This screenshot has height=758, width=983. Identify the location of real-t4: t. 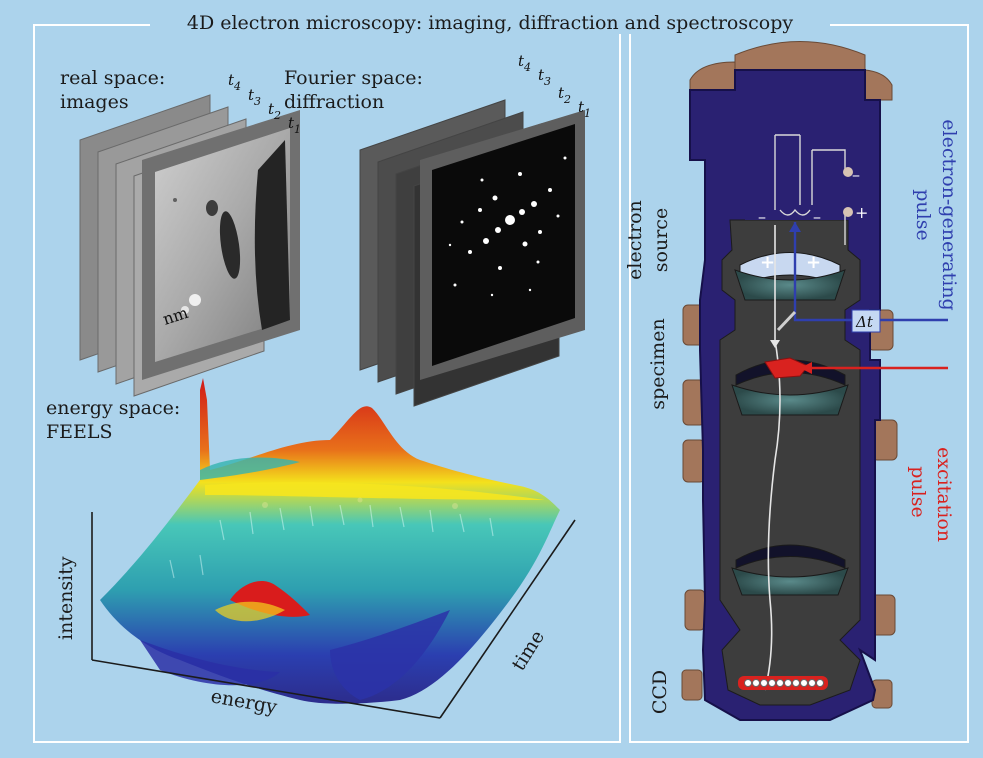
(231, 80).